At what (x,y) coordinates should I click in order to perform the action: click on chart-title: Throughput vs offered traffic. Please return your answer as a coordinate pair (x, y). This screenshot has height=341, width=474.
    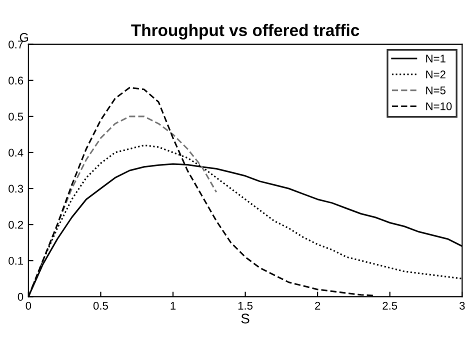
    Looking at the image, I should click on (245, 32).